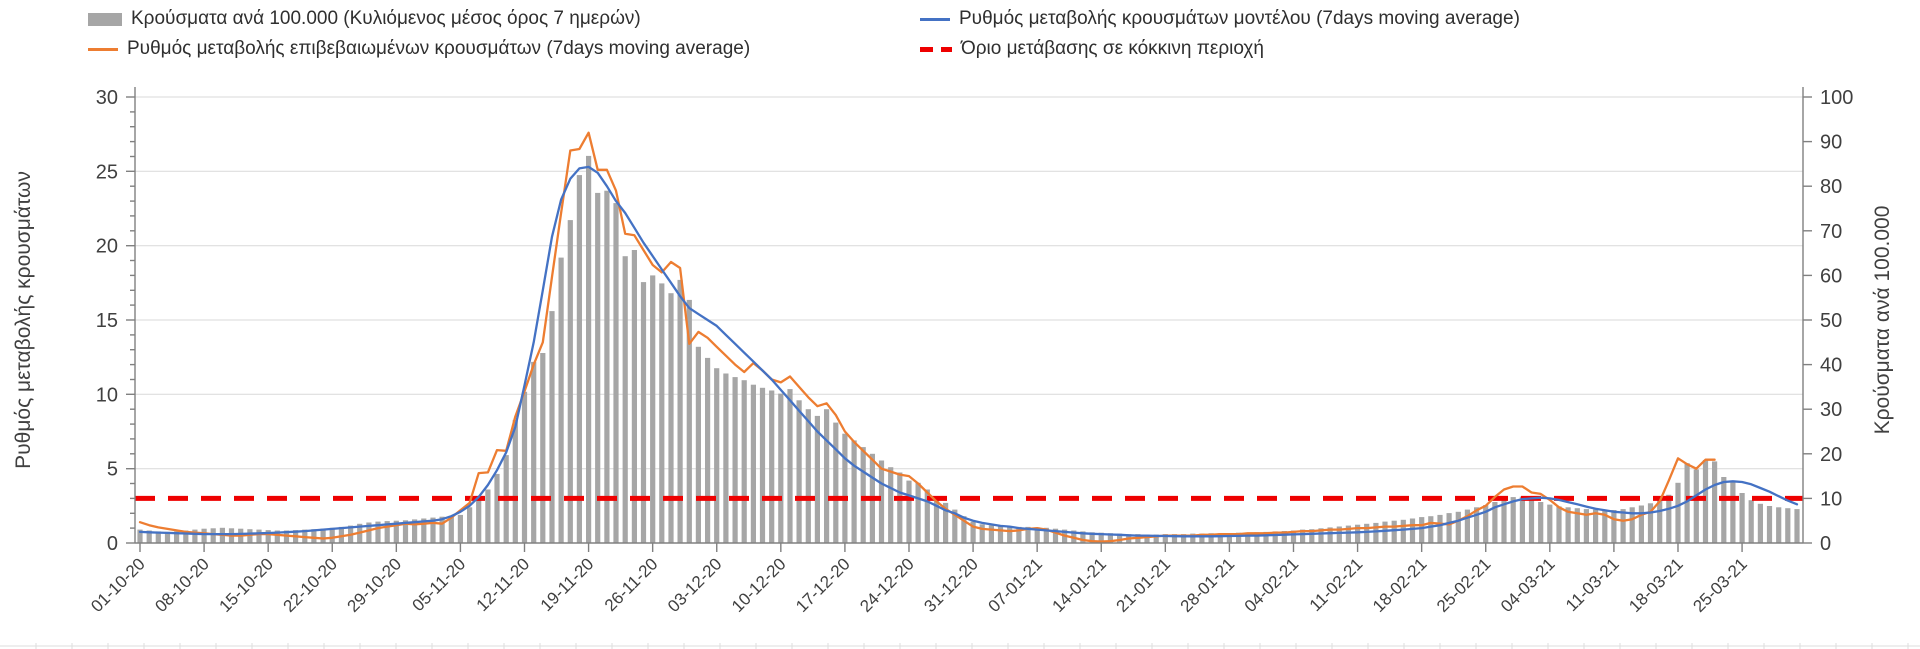  Describe the element at coordinates (936, 49) in the screenshot. I see `red-dash-swatch-icon` at that location.